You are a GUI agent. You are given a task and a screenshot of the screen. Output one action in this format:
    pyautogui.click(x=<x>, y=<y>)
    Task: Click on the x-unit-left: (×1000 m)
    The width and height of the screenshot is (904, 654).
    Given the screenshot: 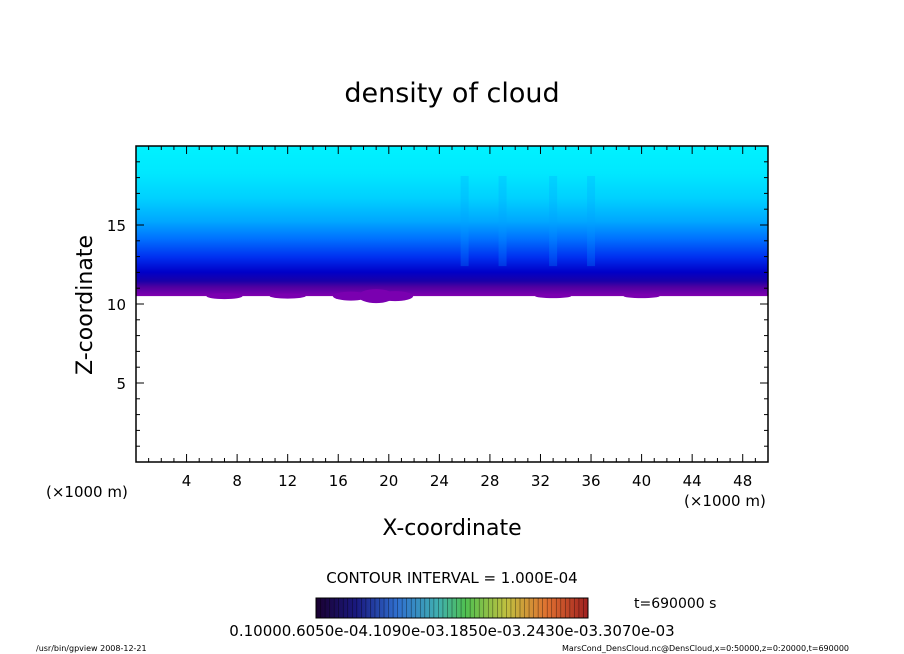 What is the action you would take?
    pyautogui.click(x=87, y=492)
    